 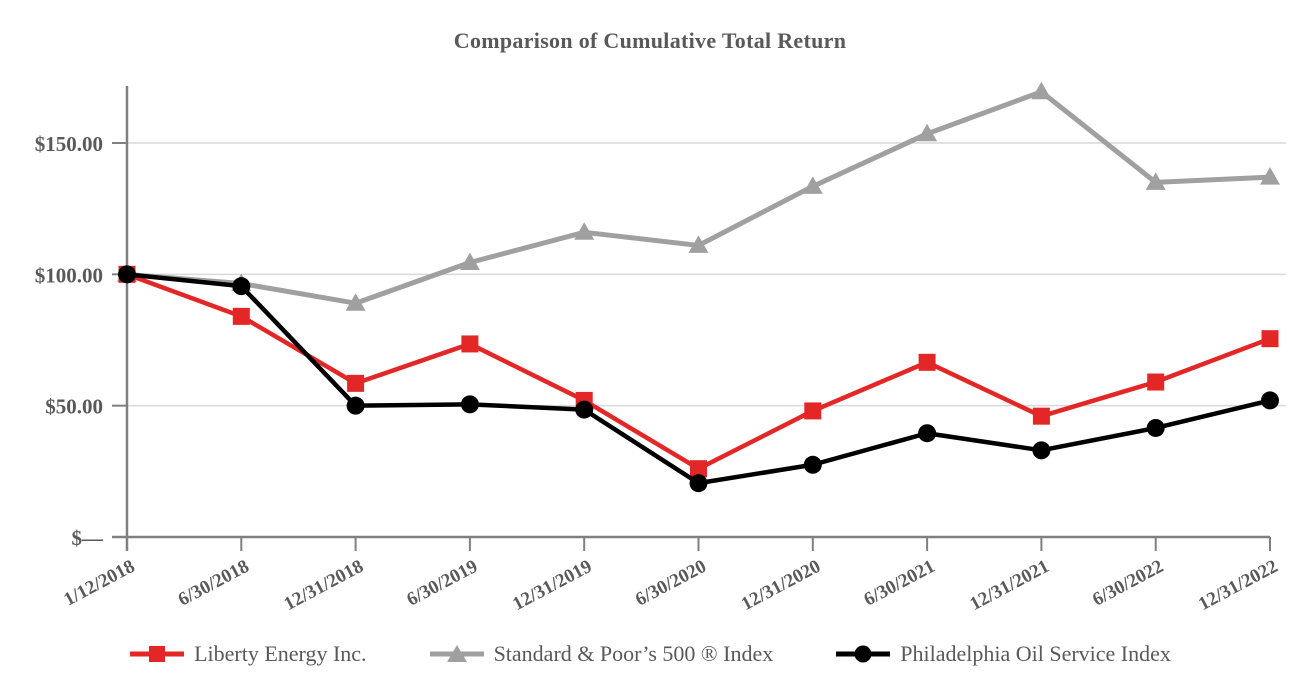 I want to click on x-axis-label: 6/30/2018, so click(x=214, y=583).